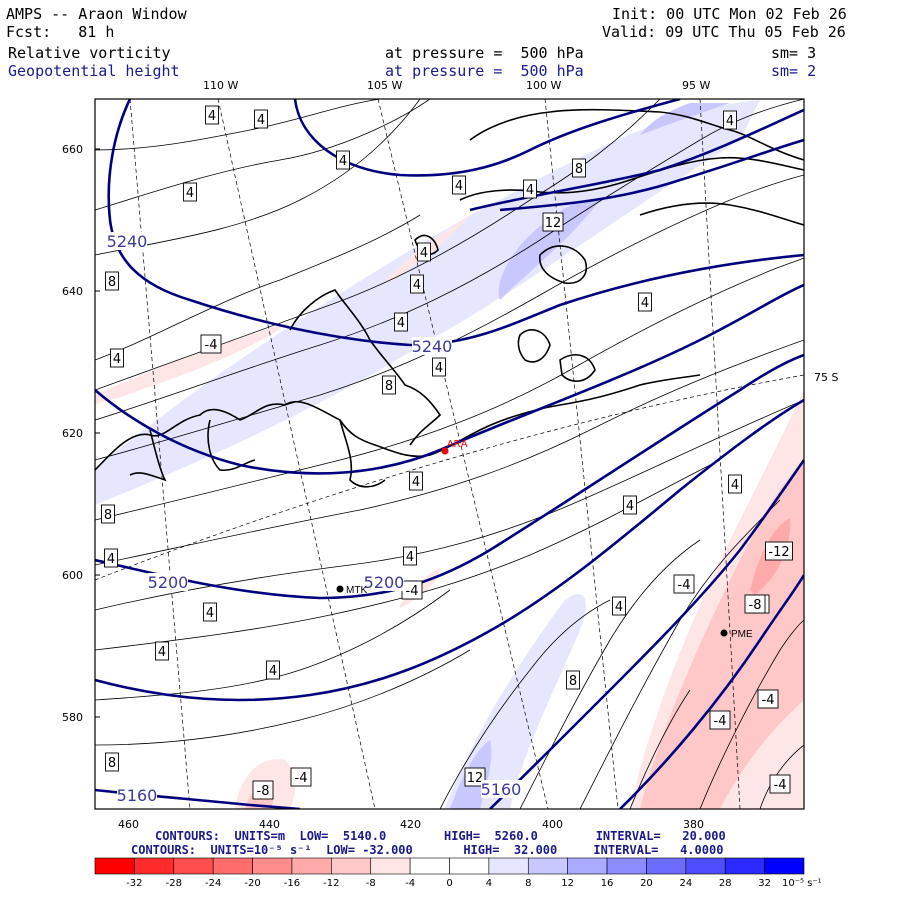 The image size is (900, 900). What do you see at coordinates (432, 346) in the screenshot?
I see `svg-text: 5240` at bounding box center [432, 346].